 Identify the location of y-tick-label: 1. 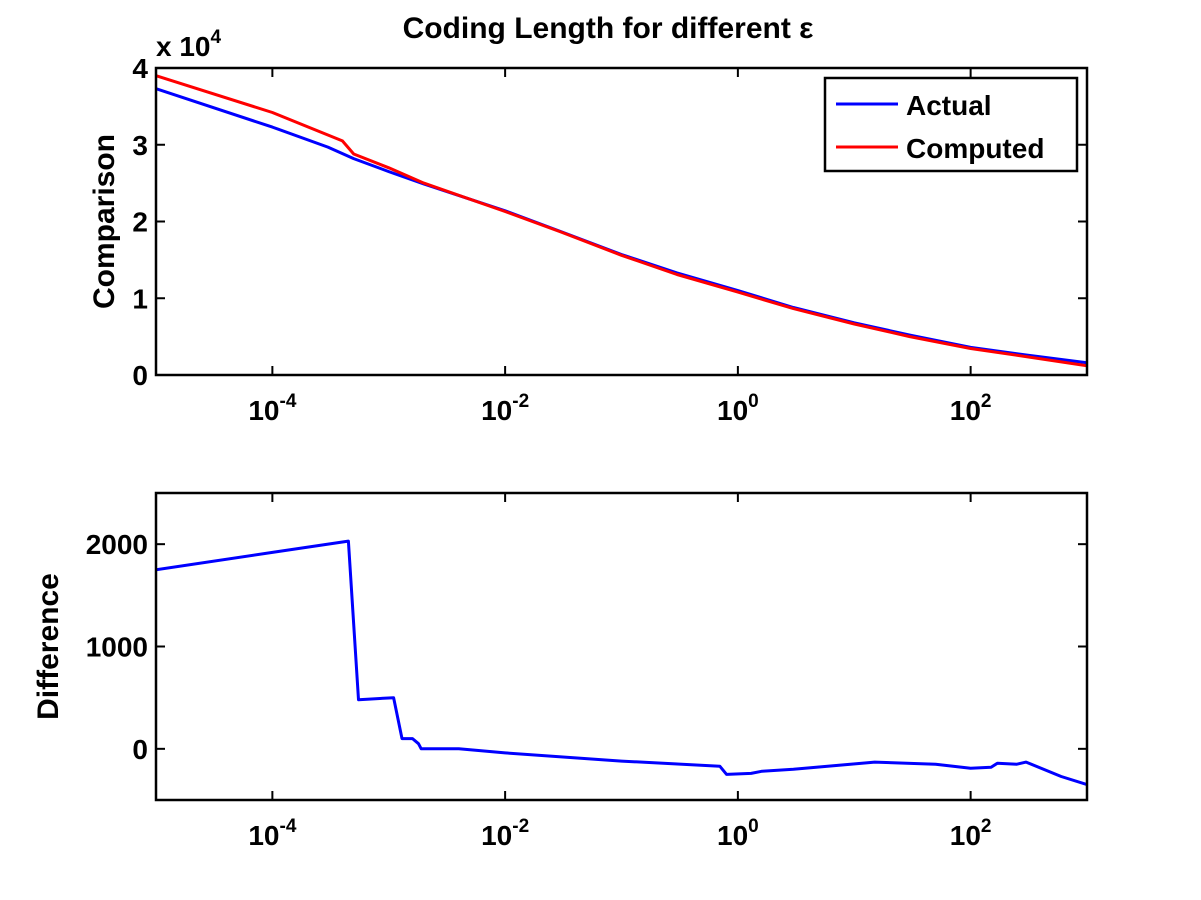
(140, 298).